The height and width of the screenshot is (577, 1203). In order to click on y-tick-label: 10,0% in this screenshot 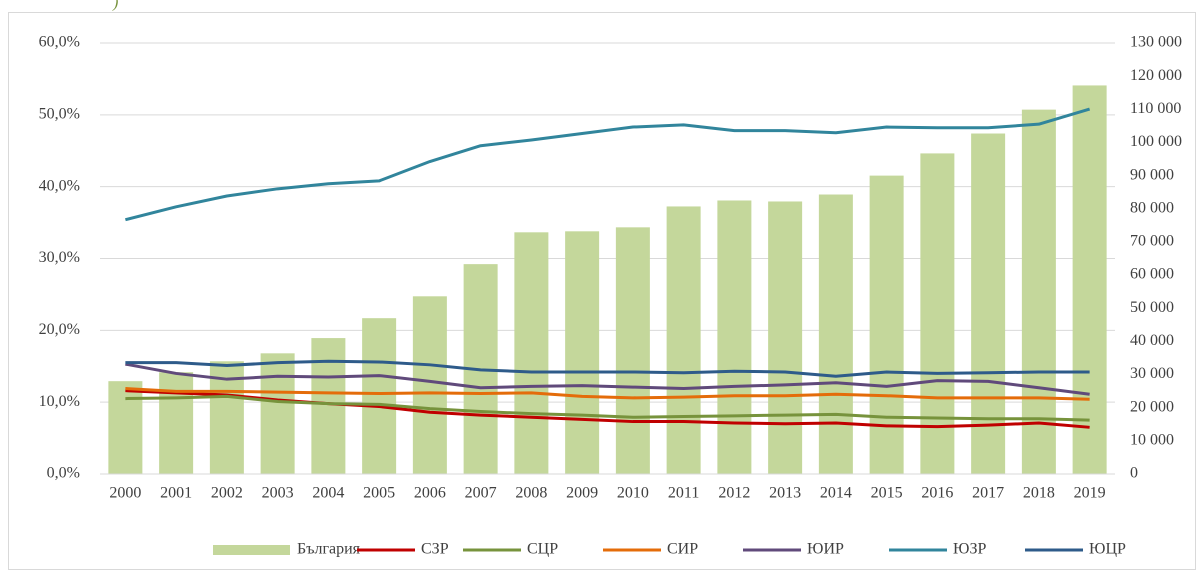, I will do `click(59, 401)`.